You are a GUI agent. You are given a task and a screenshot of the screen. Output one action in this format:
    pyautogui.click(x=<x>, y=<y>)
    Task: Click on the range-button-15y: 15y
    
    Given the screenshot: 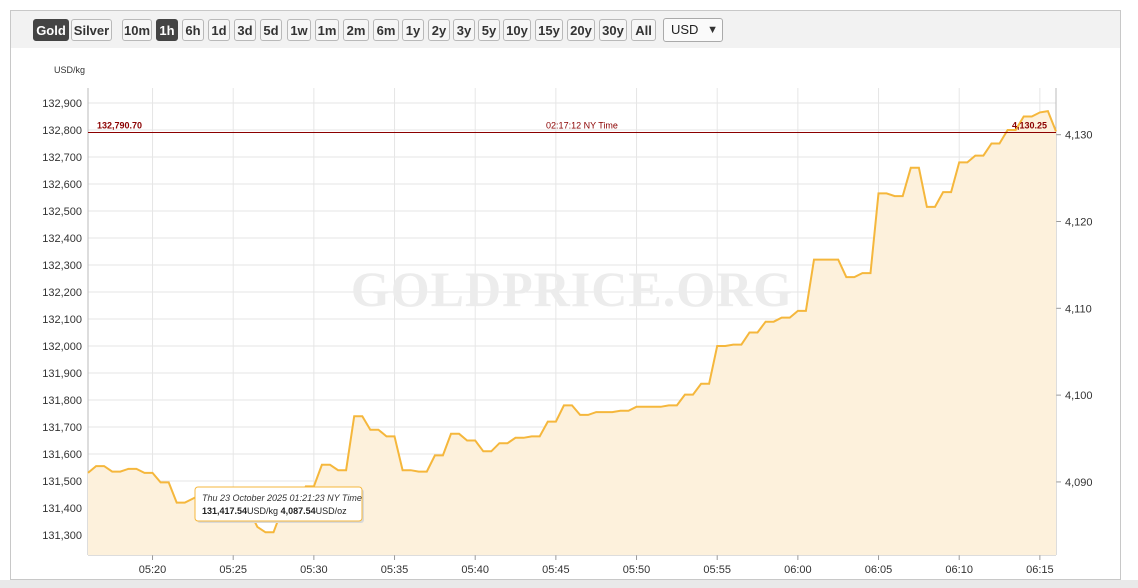 What is the action you would take?
    pyautogui.click(x=549, y=30)
    